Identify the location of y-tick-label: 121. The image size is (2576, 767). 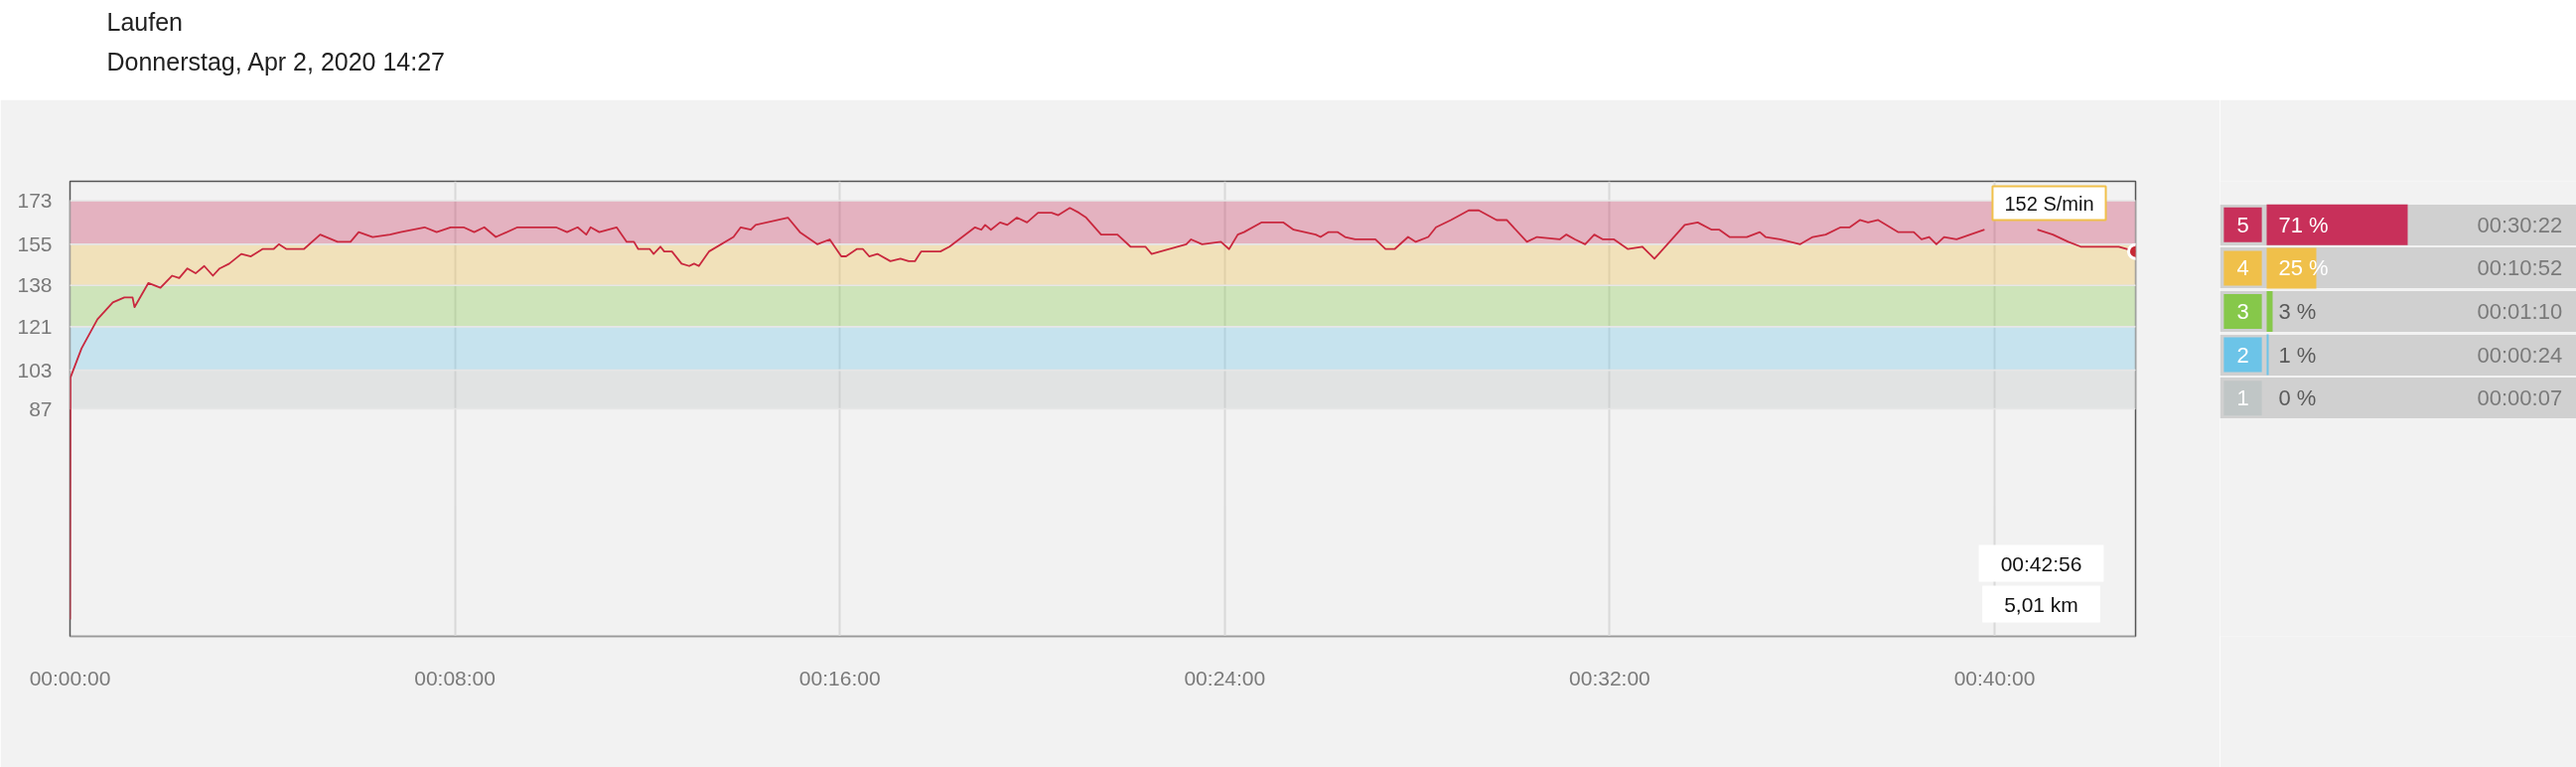
(35, 326).